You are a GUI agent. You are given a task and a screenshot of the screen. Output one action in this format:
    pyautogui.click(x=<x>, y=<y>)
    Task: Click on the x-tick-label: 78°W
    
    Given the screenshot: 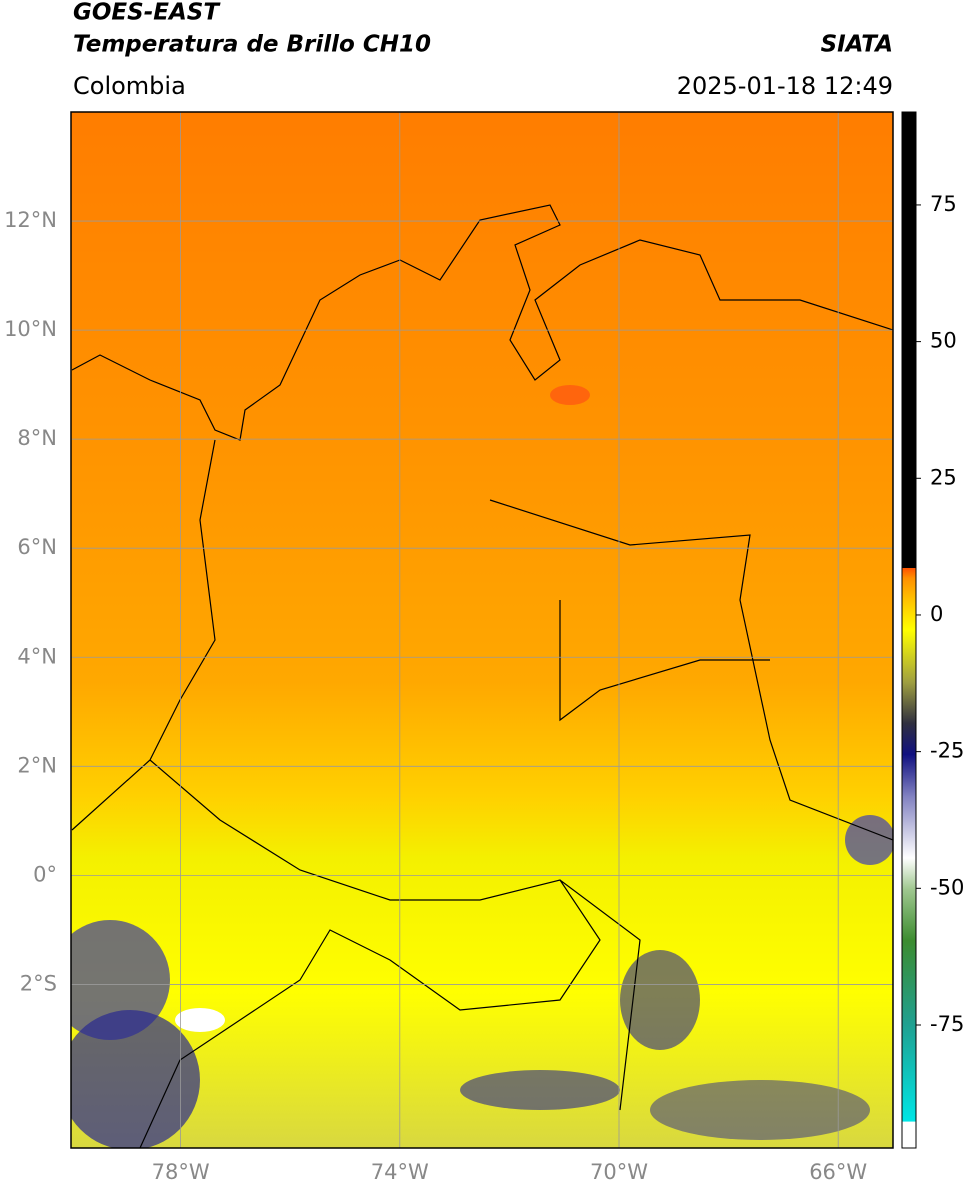 What is the action you would take?
    pyautogui.click(x=181, y=1172)
    